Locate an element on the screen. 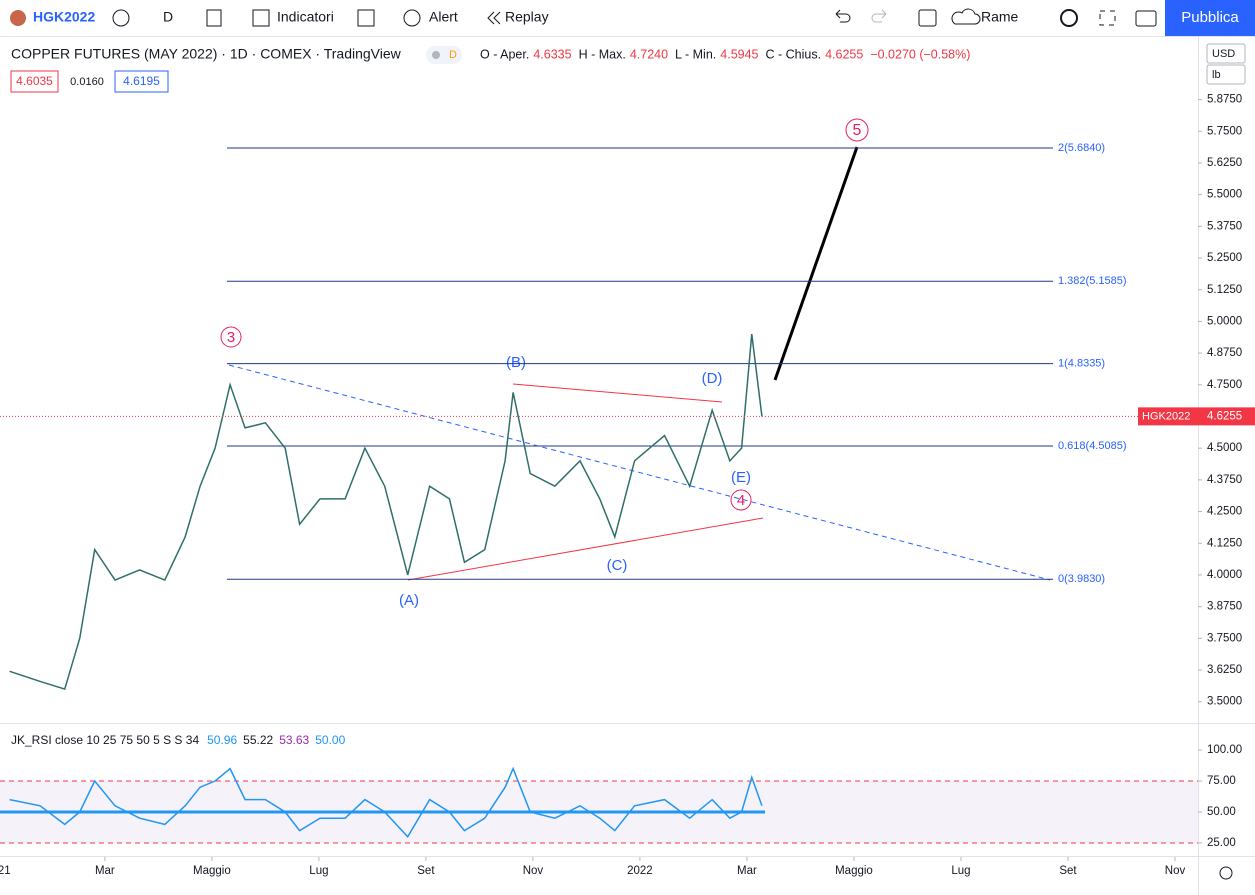  rsi-y-tick-label: 100.00 is located at coordinates (1224, 750).